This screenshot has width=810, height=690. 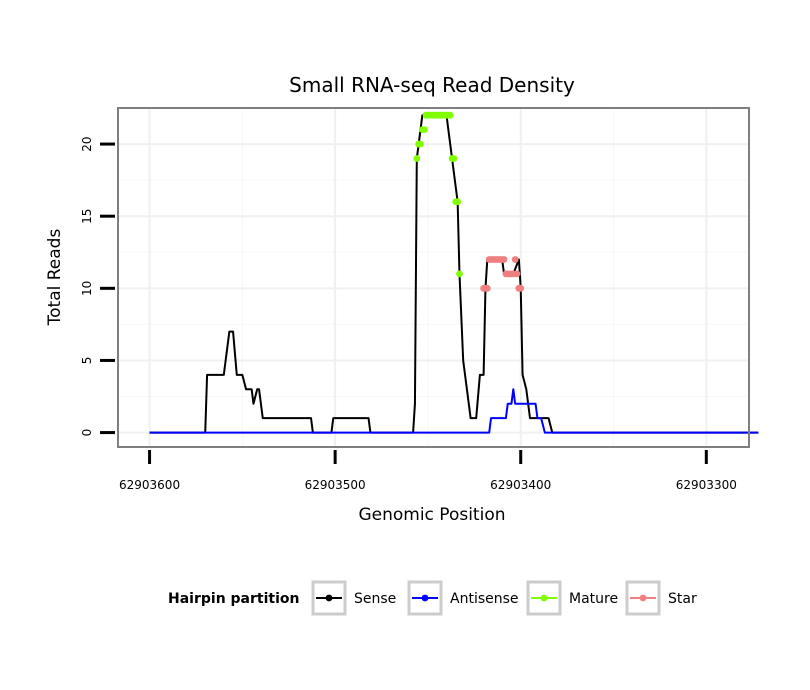 I want to click on legend-item-sense: Sense, so click(x=353, y=598).